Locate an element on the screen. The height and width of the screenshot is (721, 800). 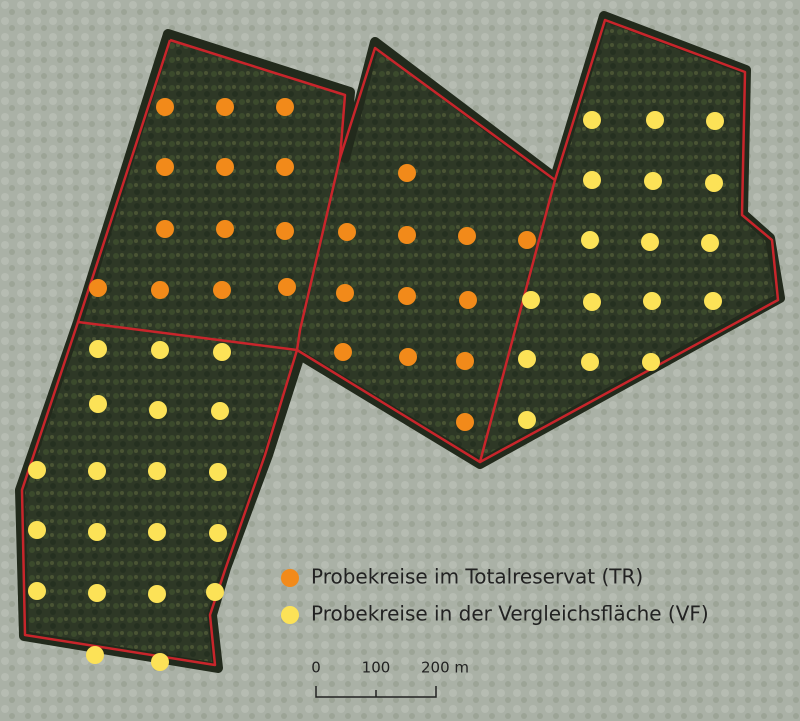
scale-label: 0 is located at coordinates (316, 668).